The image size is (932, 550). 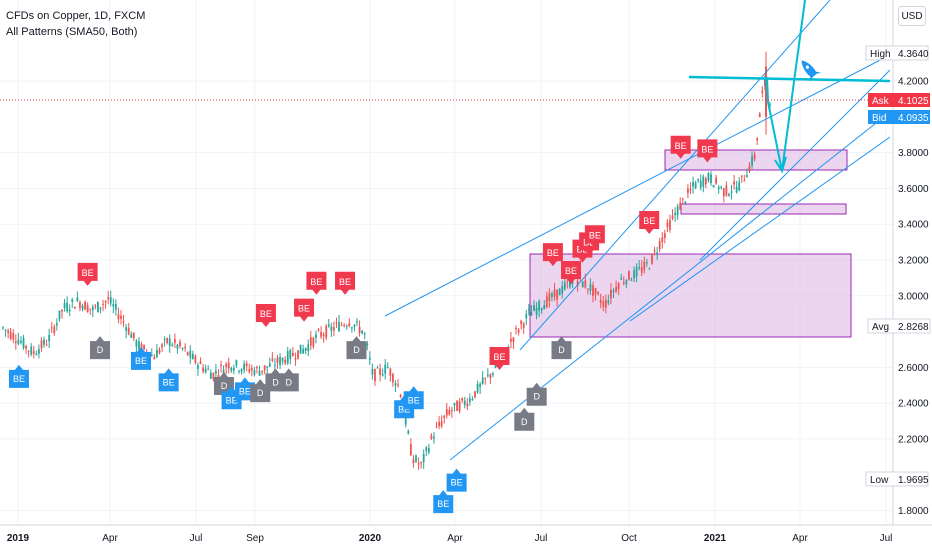 What do you see at coordinates (789, 87) in the screenshot?
I see `user-drawings` at bounding box center [789, 87].